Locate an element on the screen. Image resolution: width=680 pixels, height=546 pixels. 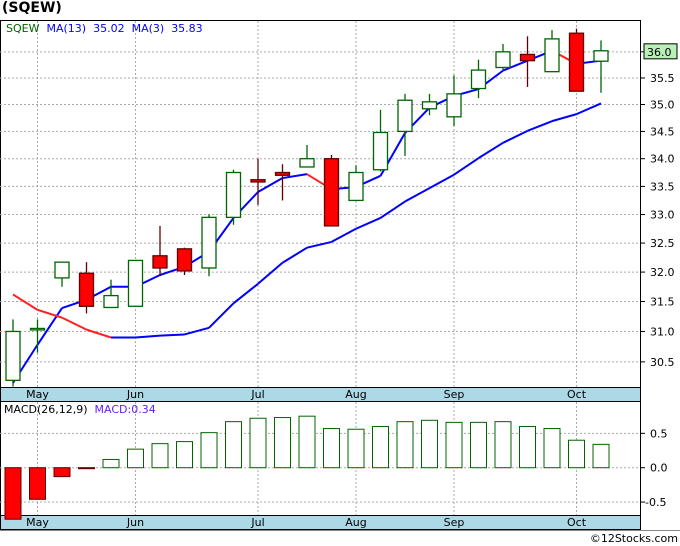
price-tick-label: 31.0 is located at coordinates (662, 331).